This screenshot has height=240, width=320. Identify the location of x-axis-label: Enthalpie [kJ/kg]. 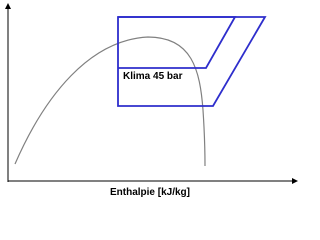
(150, 192).